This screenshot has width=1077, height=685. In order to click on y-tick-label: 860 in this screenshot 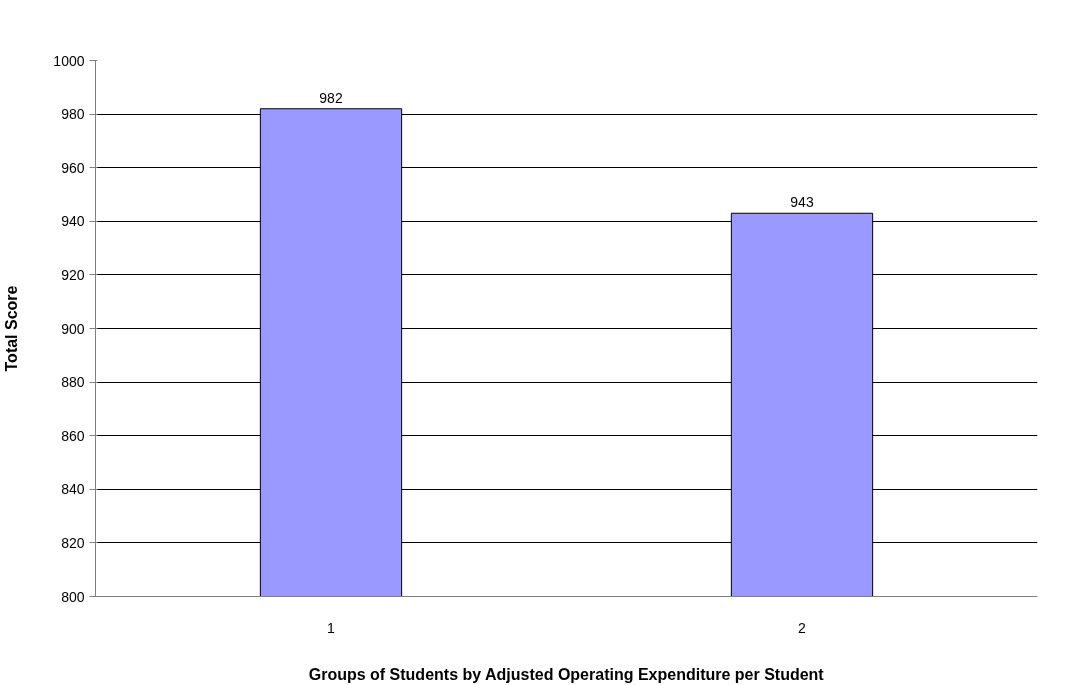, I will do `click(73, 435)`.